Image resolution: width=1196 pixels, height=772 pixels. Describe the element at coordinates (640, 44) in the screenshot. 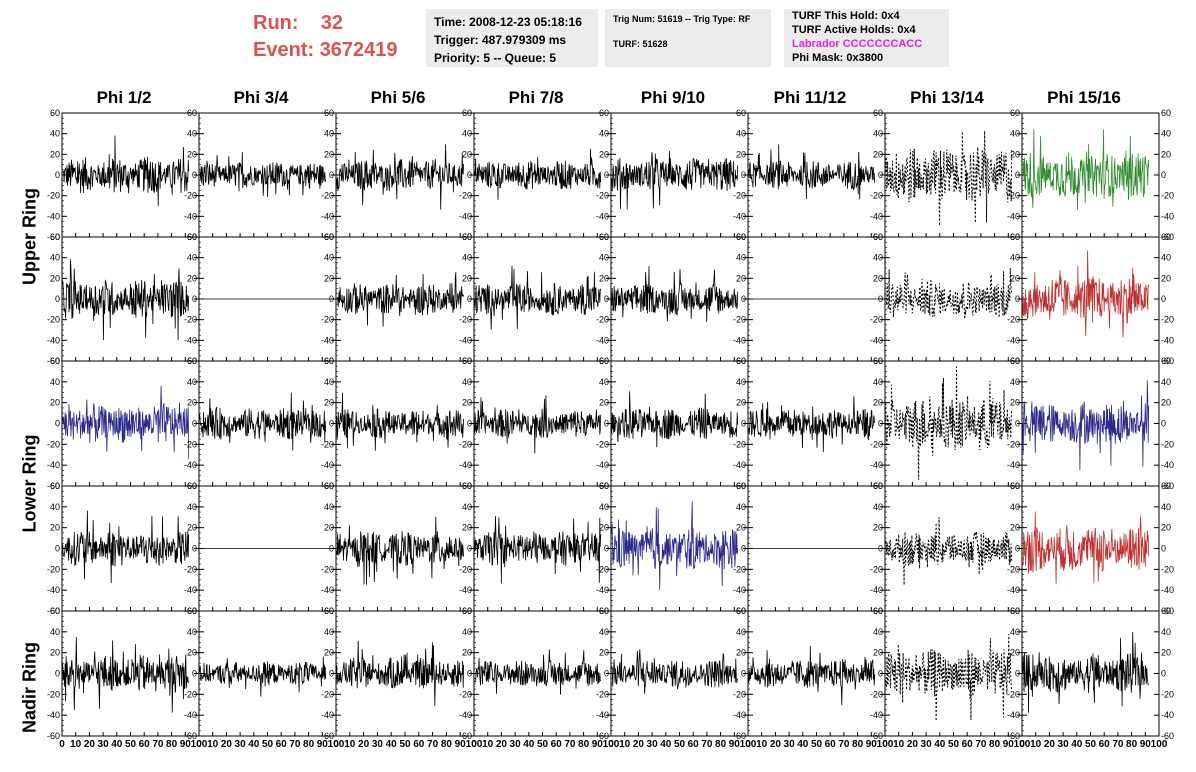

I see `turf-line: TURF: 51628` at that location.